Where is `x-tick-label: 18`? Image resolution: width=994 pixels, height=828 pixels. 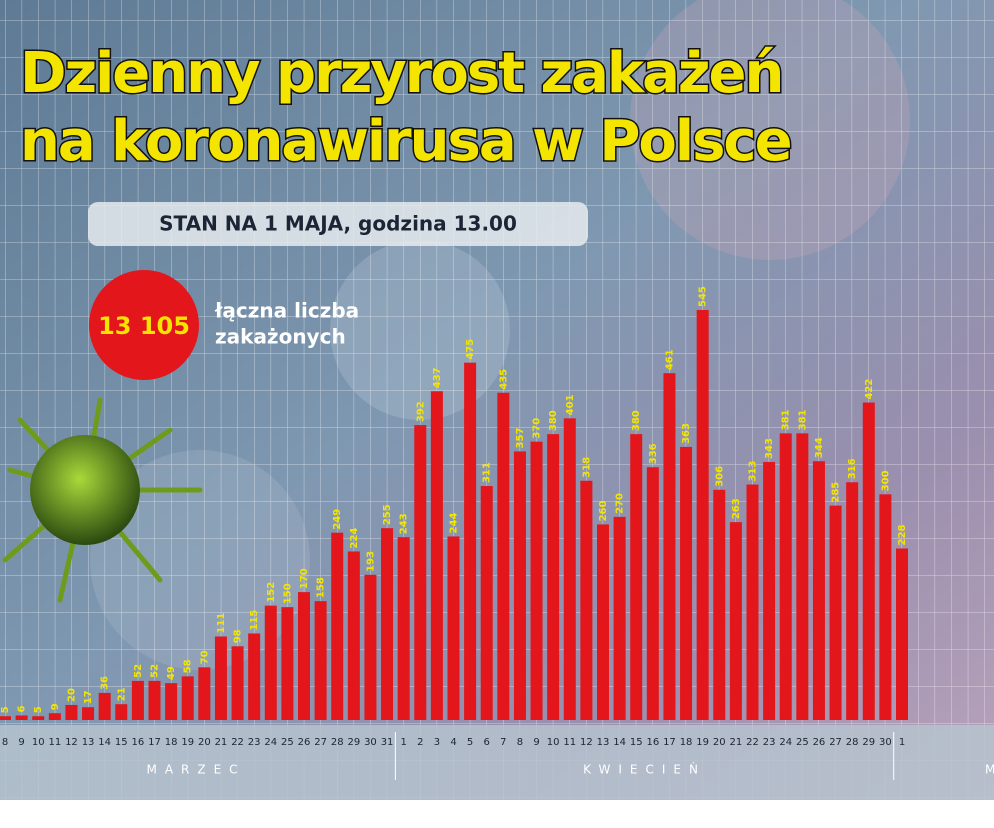 x-tick-label: 18 is located at coordinates (686, 742).